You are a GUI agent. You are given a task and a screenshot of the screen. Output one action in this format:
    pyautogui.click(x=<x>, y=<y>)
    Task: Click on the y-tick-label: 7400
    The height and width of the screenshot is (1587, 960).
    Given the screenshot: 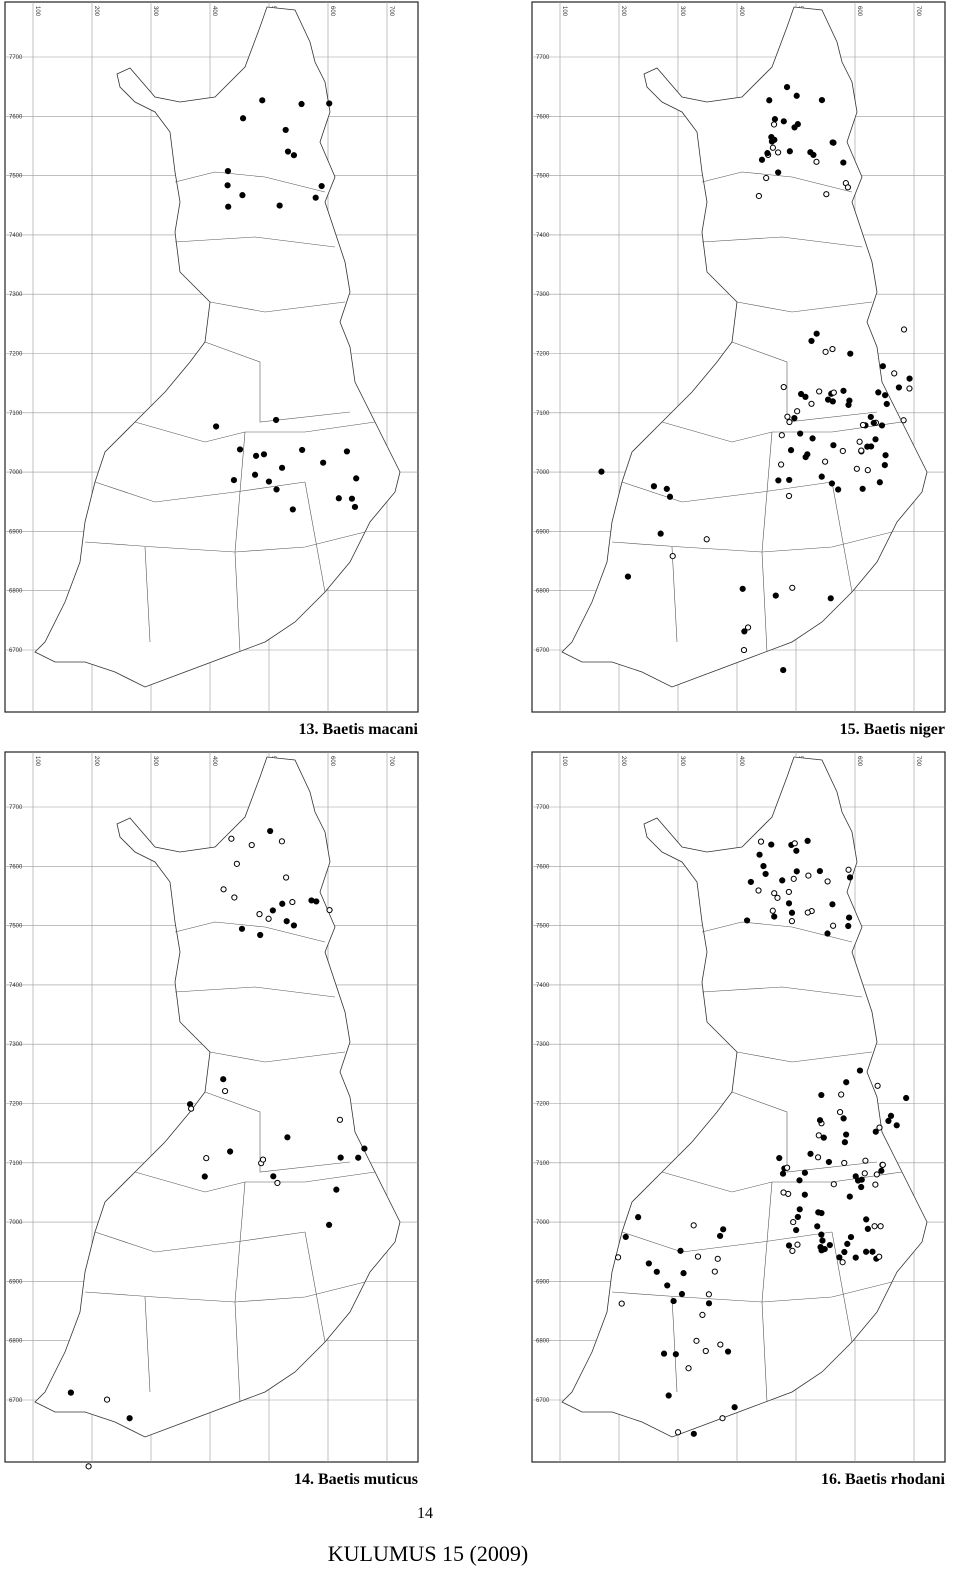 What is the action you would take?
    pyautogui.click(x=543, y=236)
    